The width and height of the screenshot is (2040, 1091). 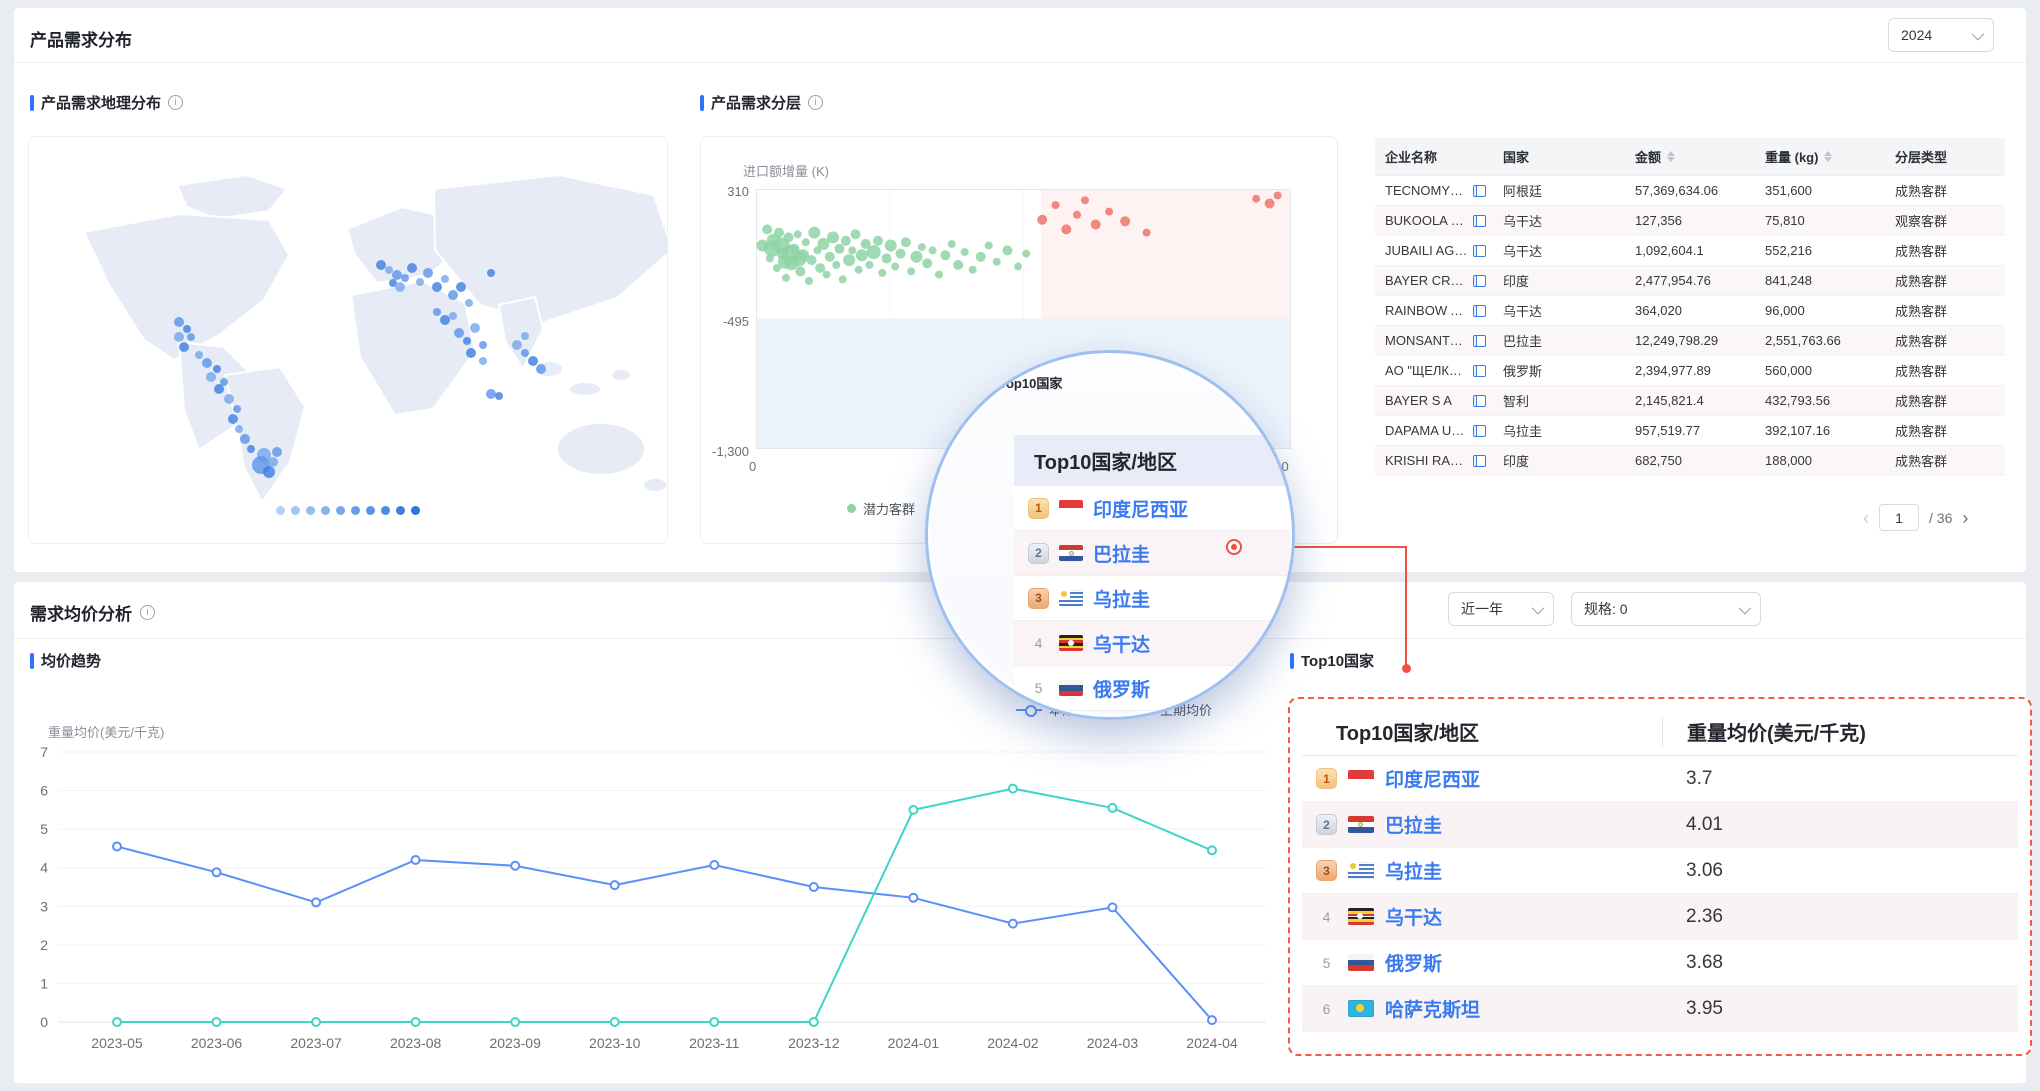 I want to click on year-select: 2024, so click(x=1941, y=35).